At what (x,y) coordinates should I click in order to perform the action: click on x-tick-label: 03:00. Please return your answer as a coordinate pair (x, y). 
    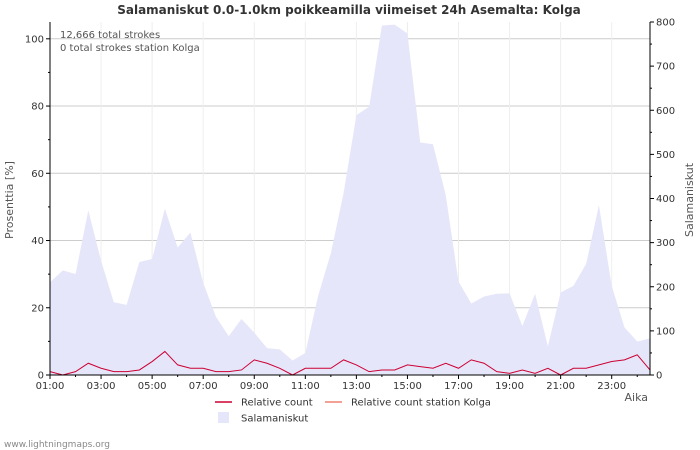
    Looking at the image, I should click on (101, 386).